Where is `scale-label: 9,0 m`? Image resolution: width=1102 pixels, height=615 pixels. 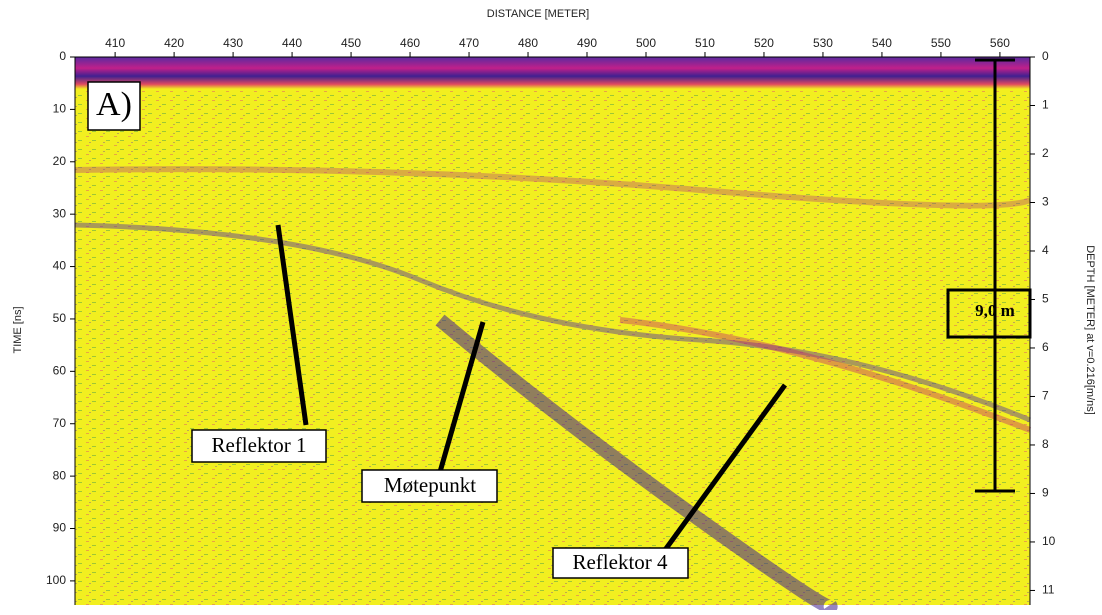 scale-label: 9,0 m is located at coordinates (995, 310).